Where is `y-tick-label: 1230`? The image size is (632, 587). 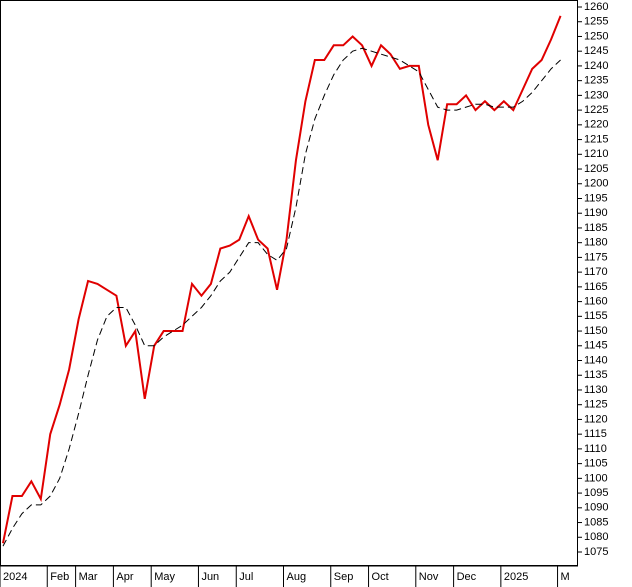 y-tick-label: 1230 is located at coordinates (596, 95).